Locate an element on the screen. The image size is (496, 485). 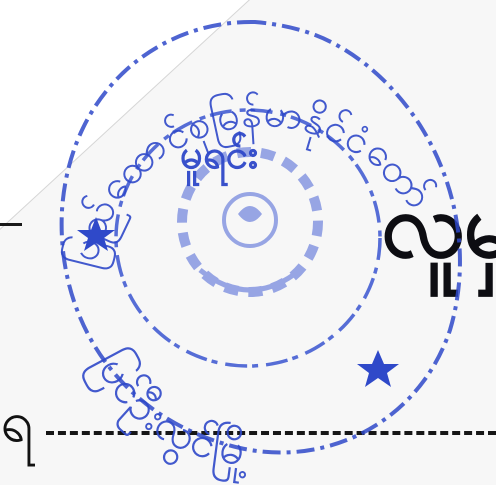
svg-text: ပြင်ဦးလွင်မြို့ is located at coordinates (166, 413).